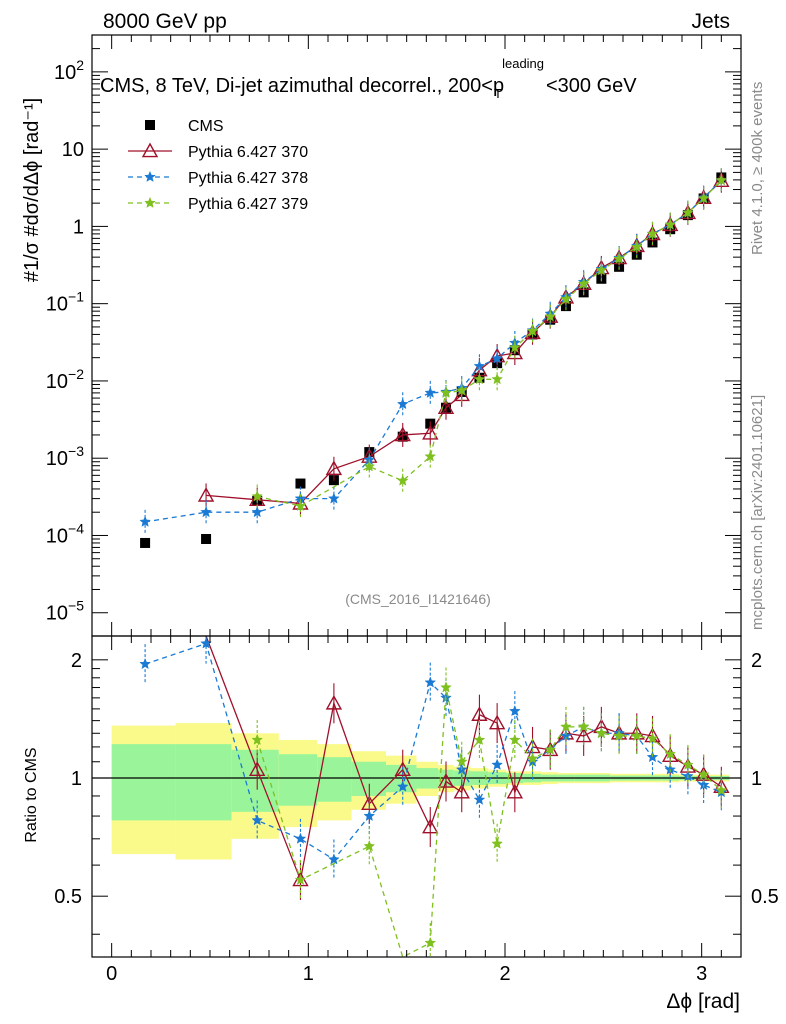  I want to click on y-axis-label: #1/σ #dσ/dΔϕ [rad⁻¹], so click(32, 190).